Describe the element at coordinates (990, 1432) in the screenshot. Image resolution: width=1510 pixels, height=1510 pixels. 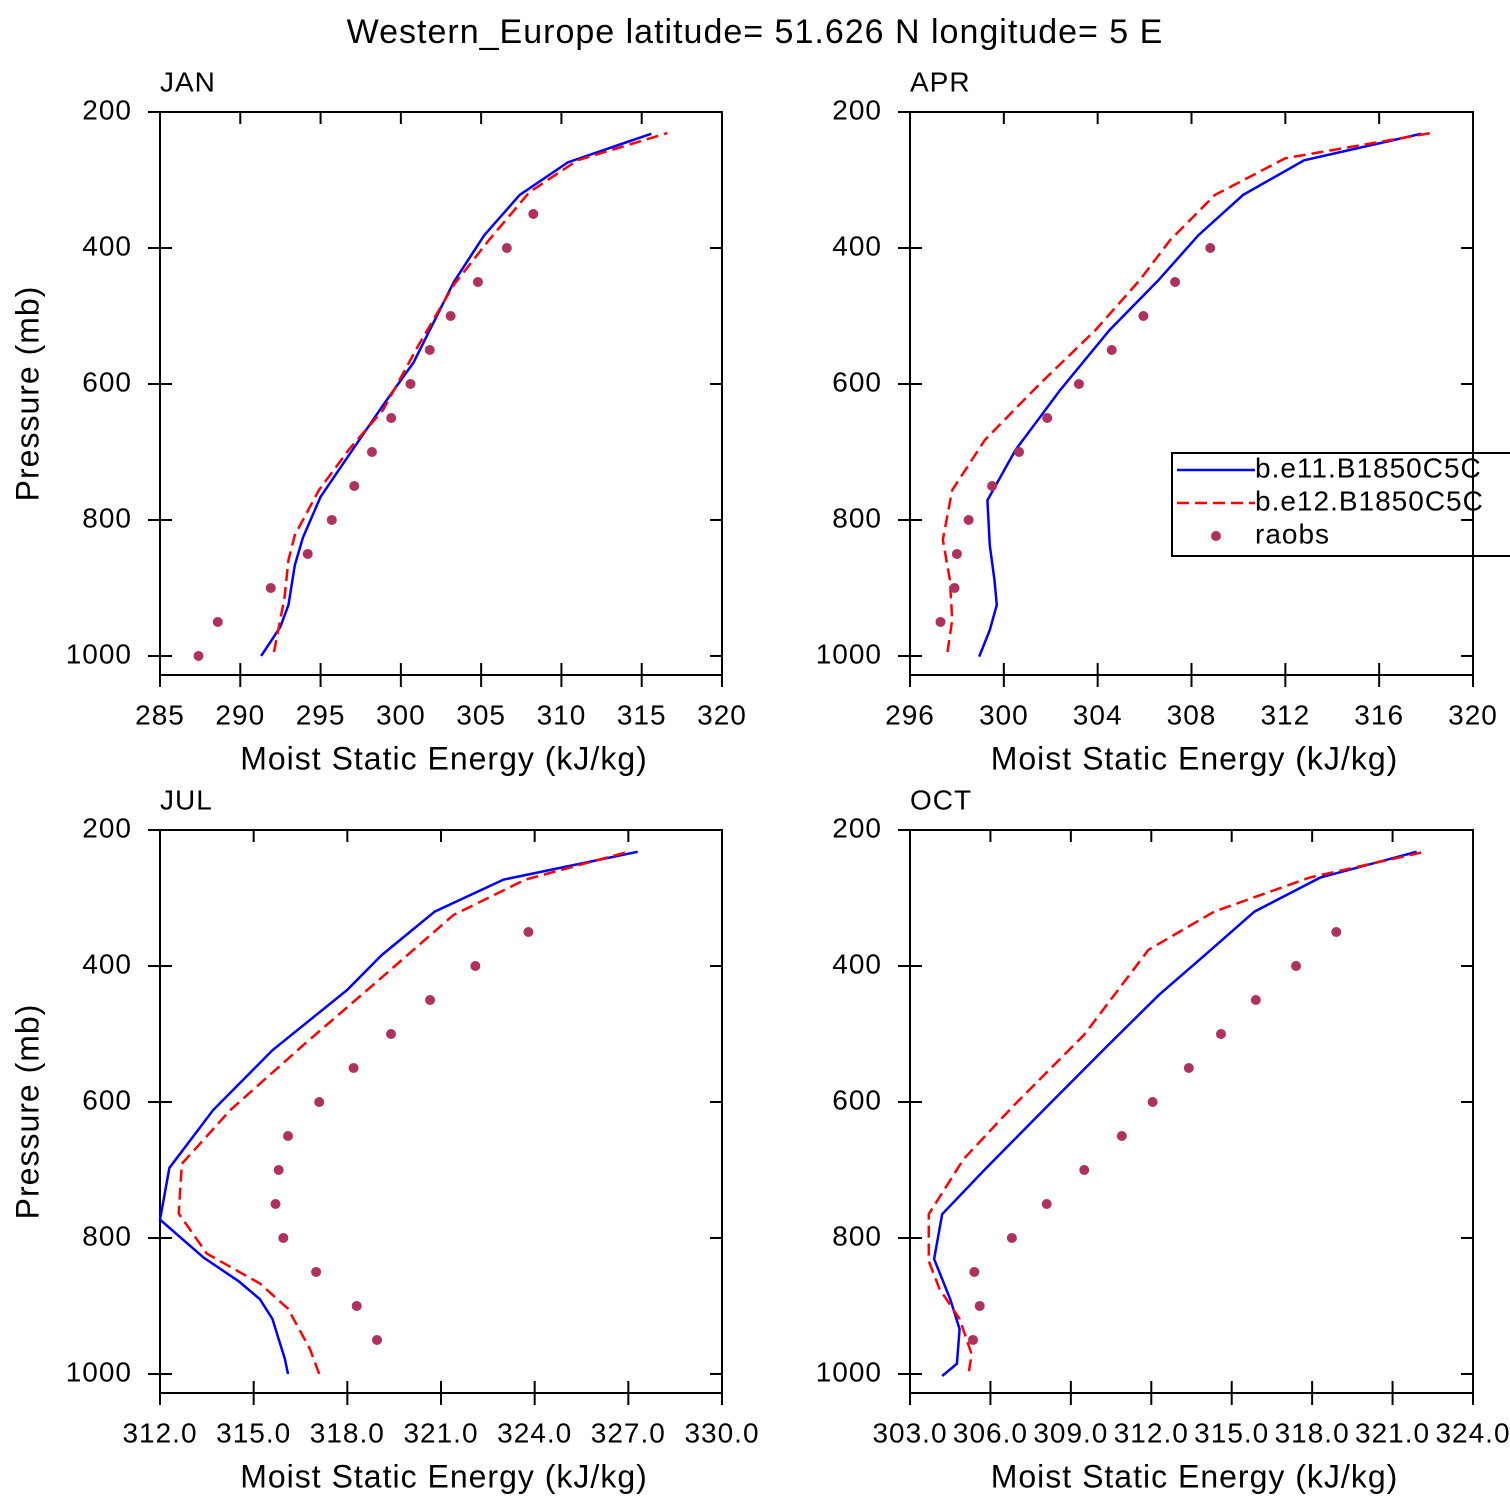
I see `x-tick-label: 306.0` at that location.